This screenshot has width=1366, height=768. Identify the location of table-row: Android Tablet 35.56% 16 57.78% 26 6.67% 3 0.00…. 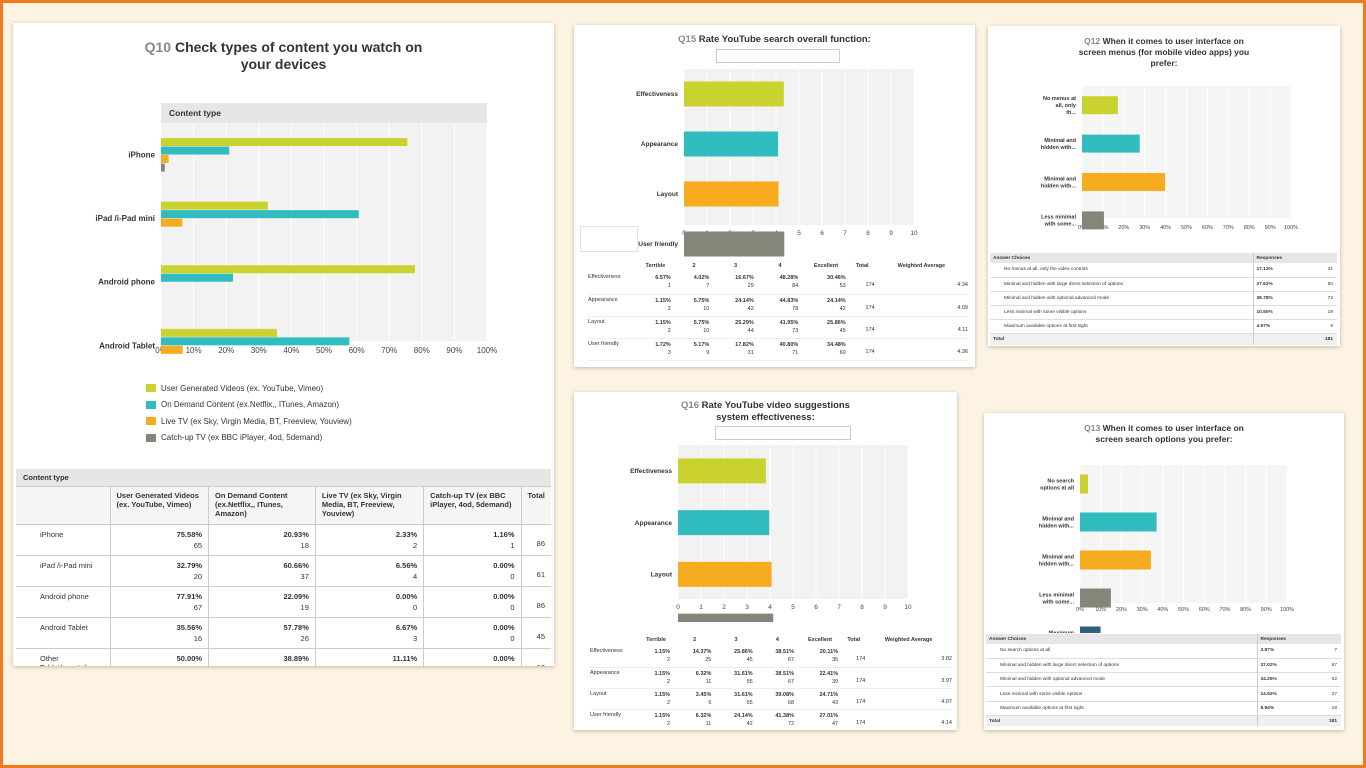
(283, 632).